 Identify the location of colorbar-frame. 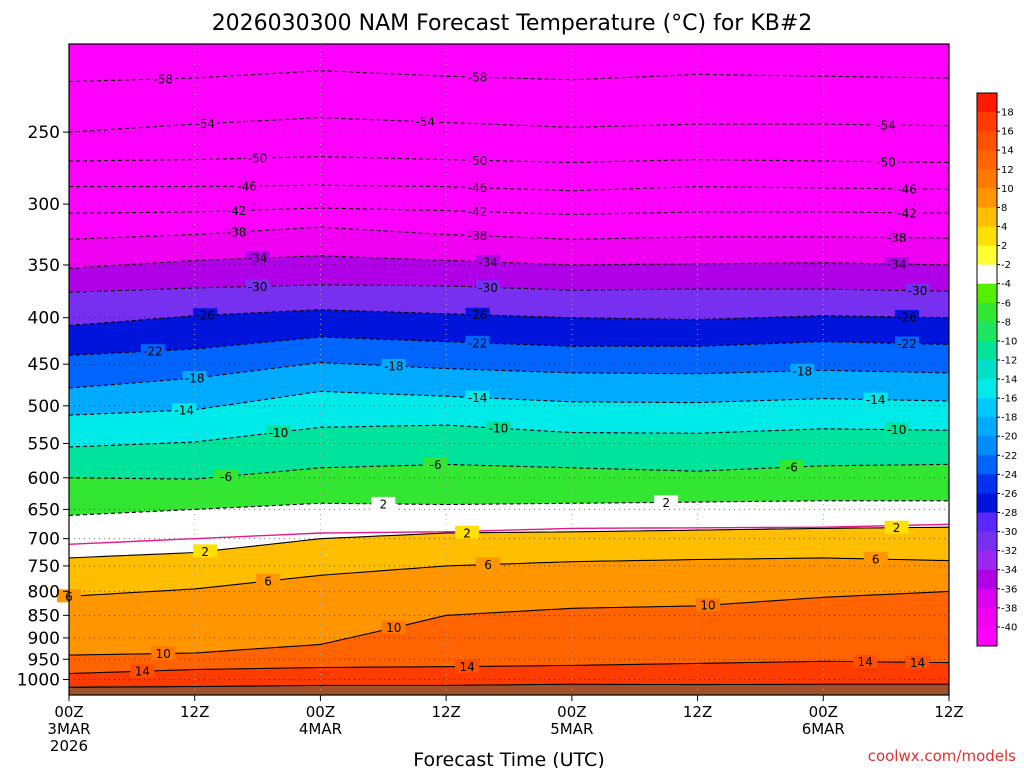
(987, 369).